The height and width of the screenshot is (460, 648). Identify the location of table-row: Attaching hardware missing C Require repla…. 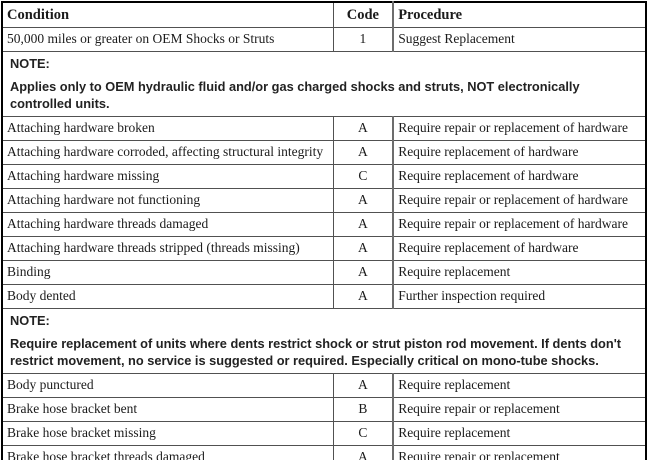
(324, 176).